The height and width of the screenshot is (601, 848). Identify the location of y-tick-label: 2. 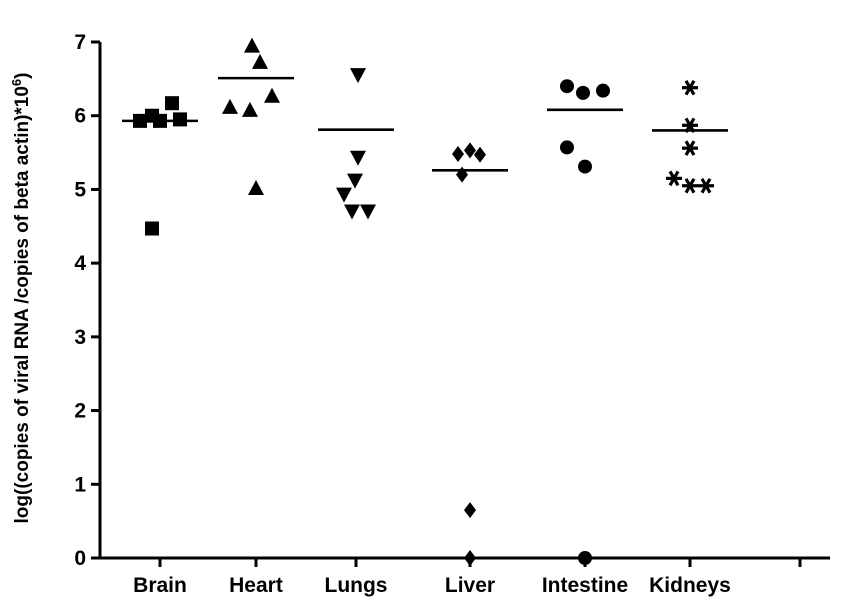
(80, 411).